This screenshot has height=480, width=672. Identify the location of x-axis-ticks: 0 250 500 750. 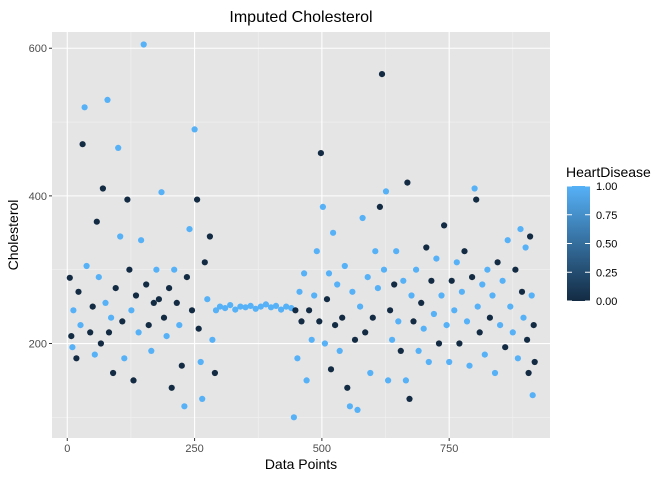
(261, 446).